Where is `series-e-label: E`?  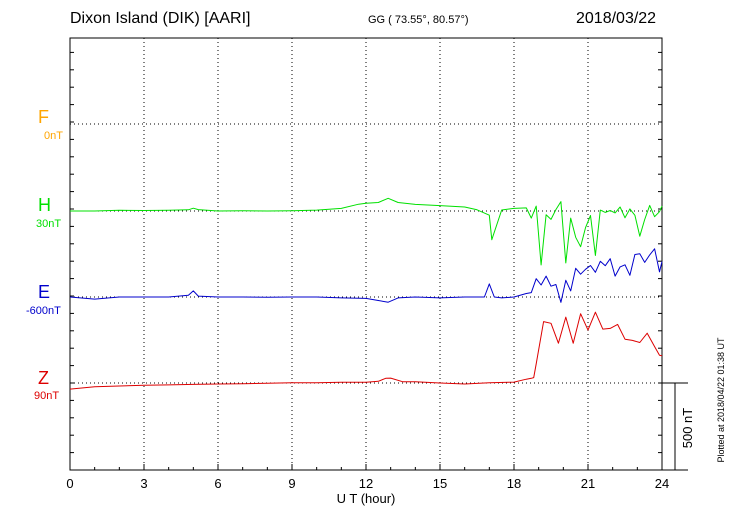
series-e-label: E is located at coordinates (44, 292).